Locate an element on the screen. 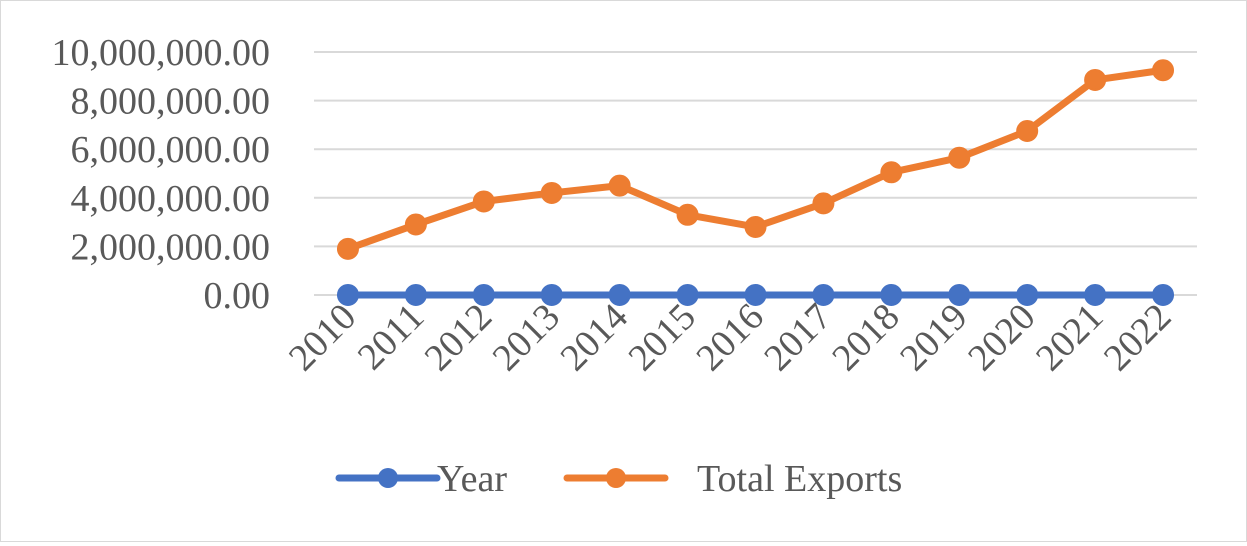 The width and height of the screenshot is (1247, 546). x-tick-label: 2022 is located at coordinates (1137, 337).